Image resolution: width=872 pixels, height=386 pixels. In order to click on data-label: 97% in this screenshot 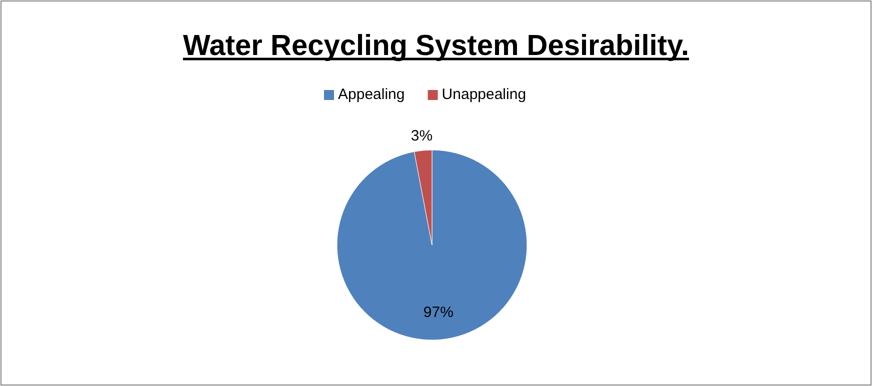, I will do `click(438, 313)`.